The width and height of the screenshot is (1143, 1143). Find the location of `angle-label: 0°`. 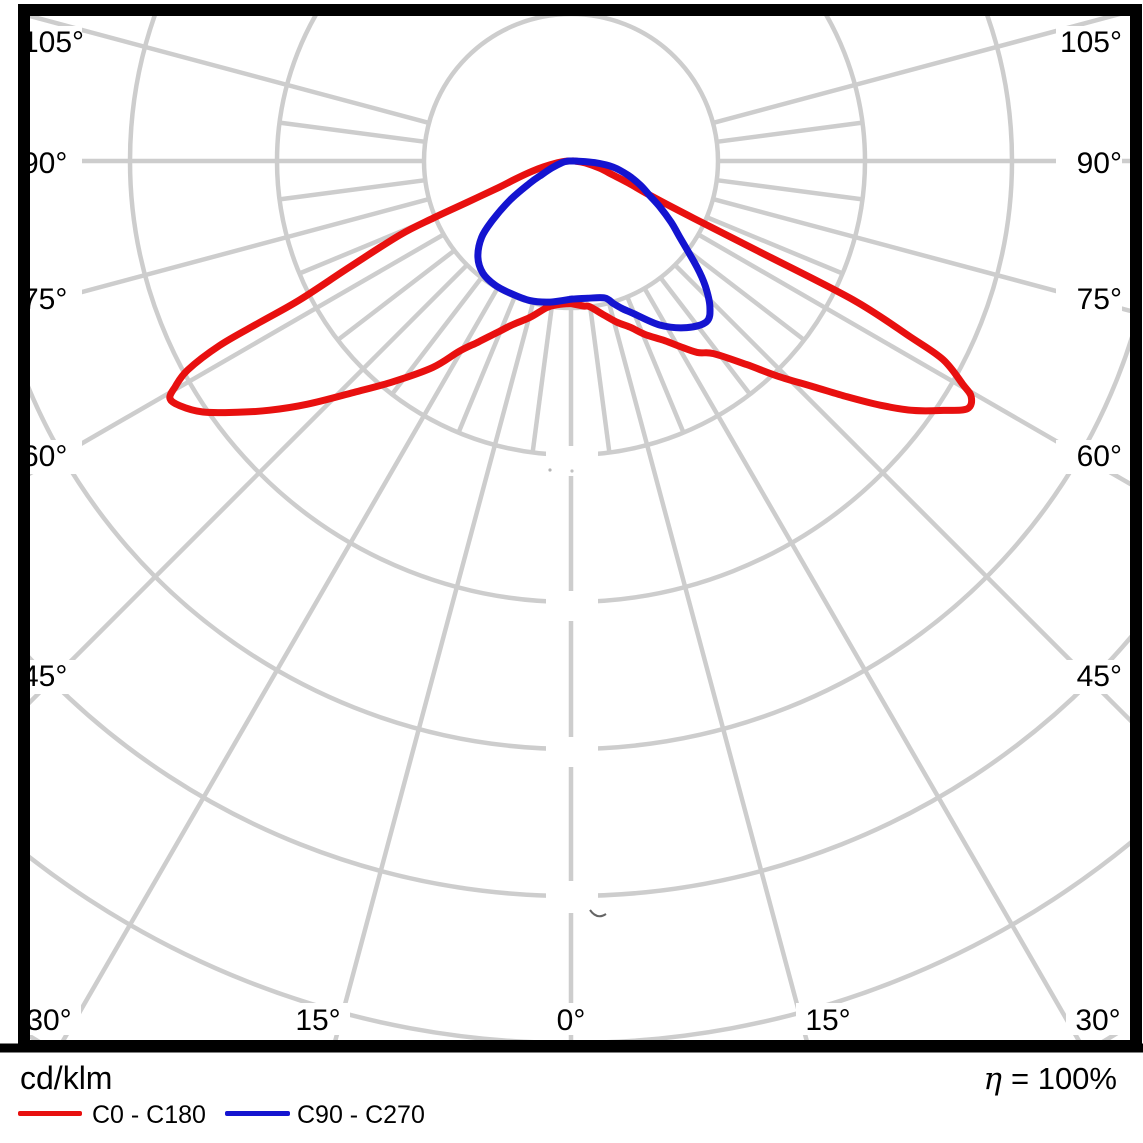

angle-label: 0° is located at coordinates (571, 1020).